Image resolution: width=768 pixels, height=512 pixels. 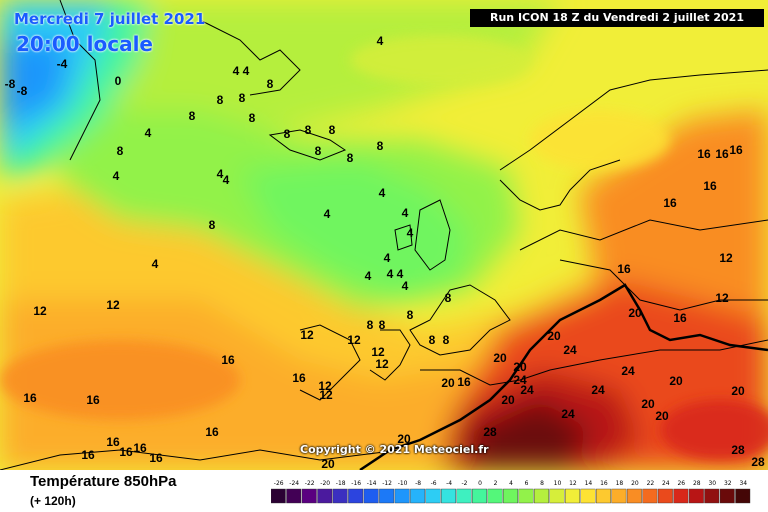 I want to click on legend-tick-label: 22, so click(x=651, y=483).